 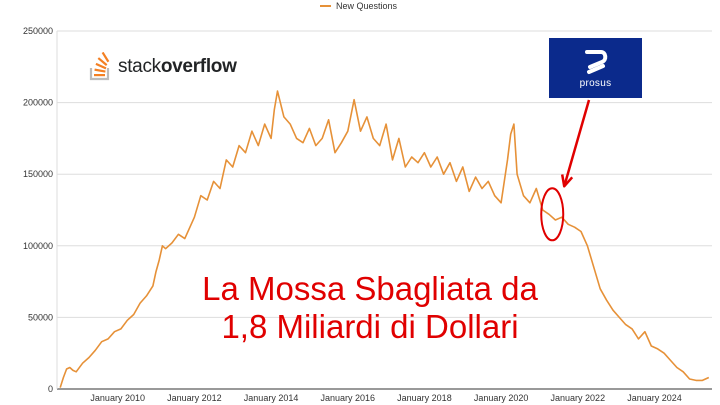 I want to click on x-tick-label: January 2012, so click(x=194, y=398).